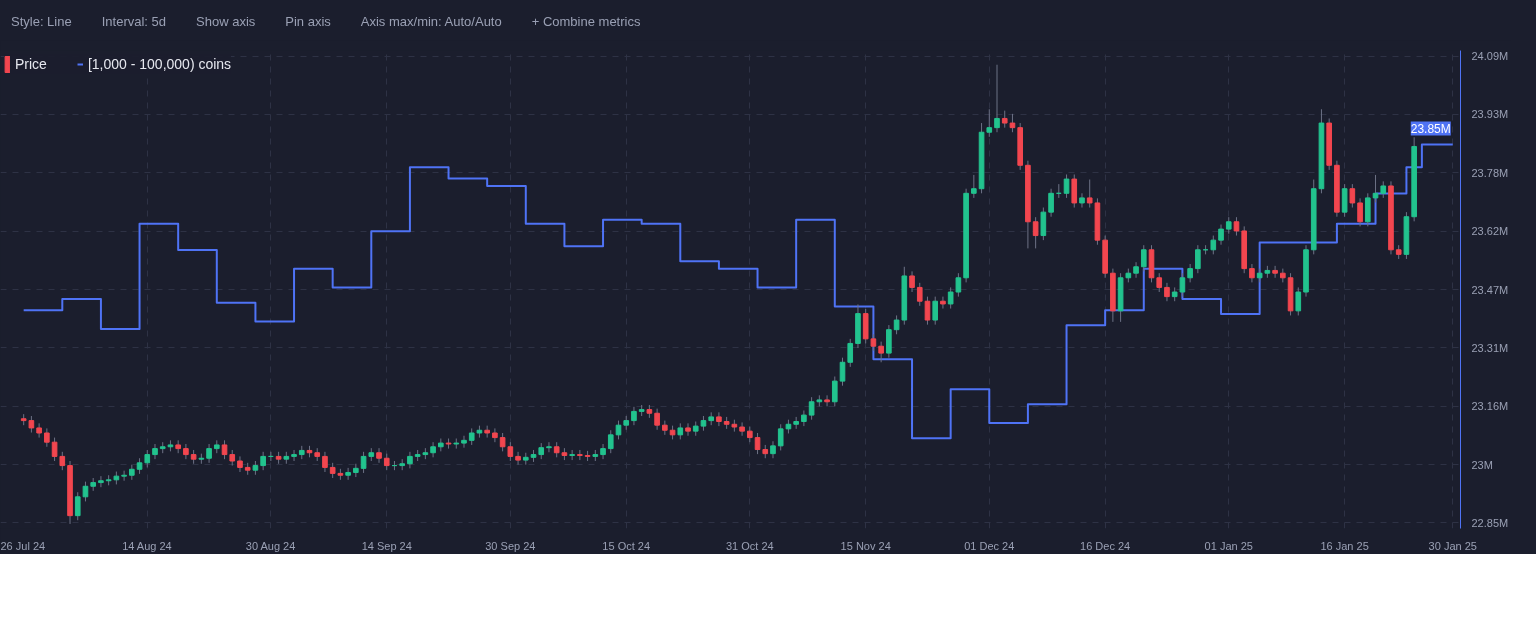 The height and width of the screenshot is (620, 1536). Describe the element at coordinates (1490, 231) in the screenshot. I see `y2-tick-label: 23.62M` at that location.